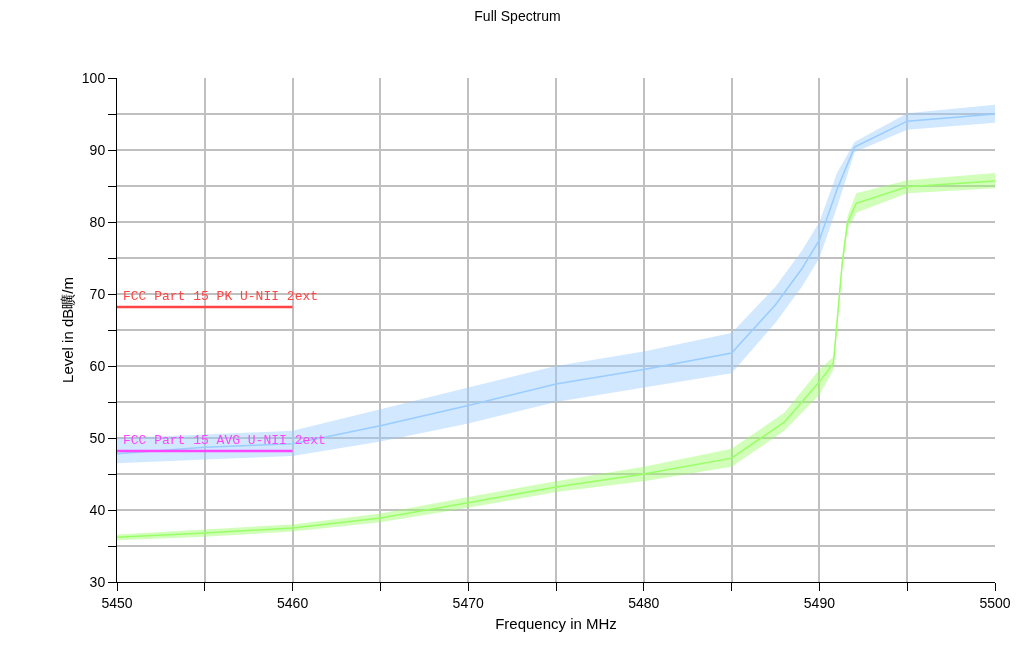 This screenshot has height=646, width=1035. I want to click on y-axis-title: Level in dB曠/m, so click(68, 330).